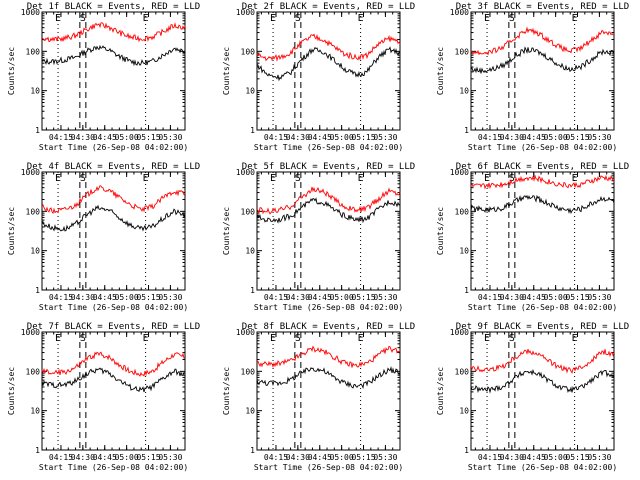 The height and width of the screenshot is (480, 640). I want to click on panel-title: Det 6f BLACK = Events, RED = LLD, so click(542, 167).